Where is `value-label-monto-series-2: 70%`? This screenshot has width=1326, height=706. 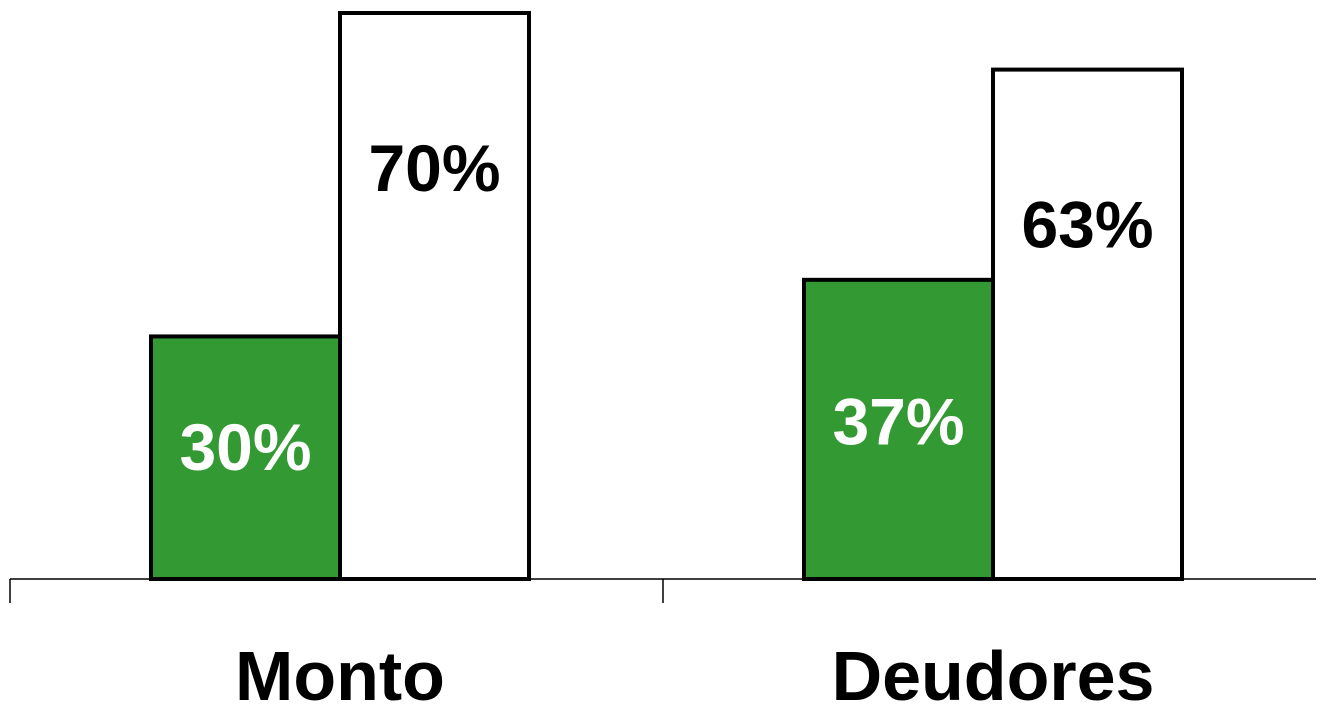
value-label-monto-series-2: 70% is located at coordinates (434, 168).